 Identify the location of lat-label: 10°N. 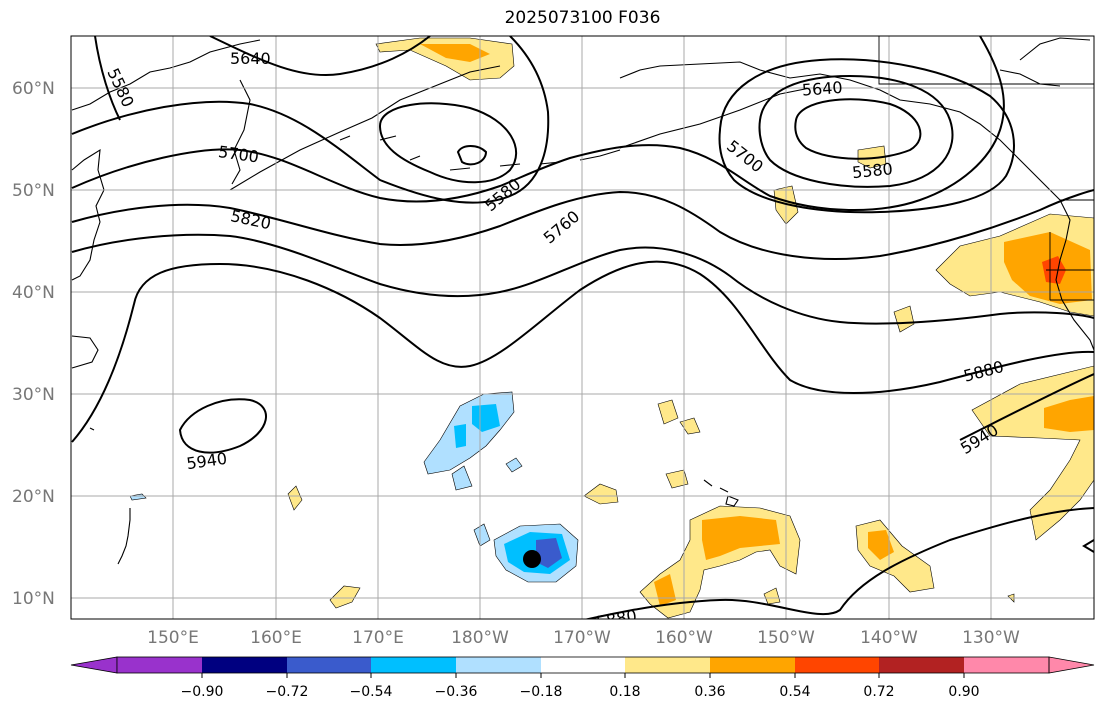
(33, 599).